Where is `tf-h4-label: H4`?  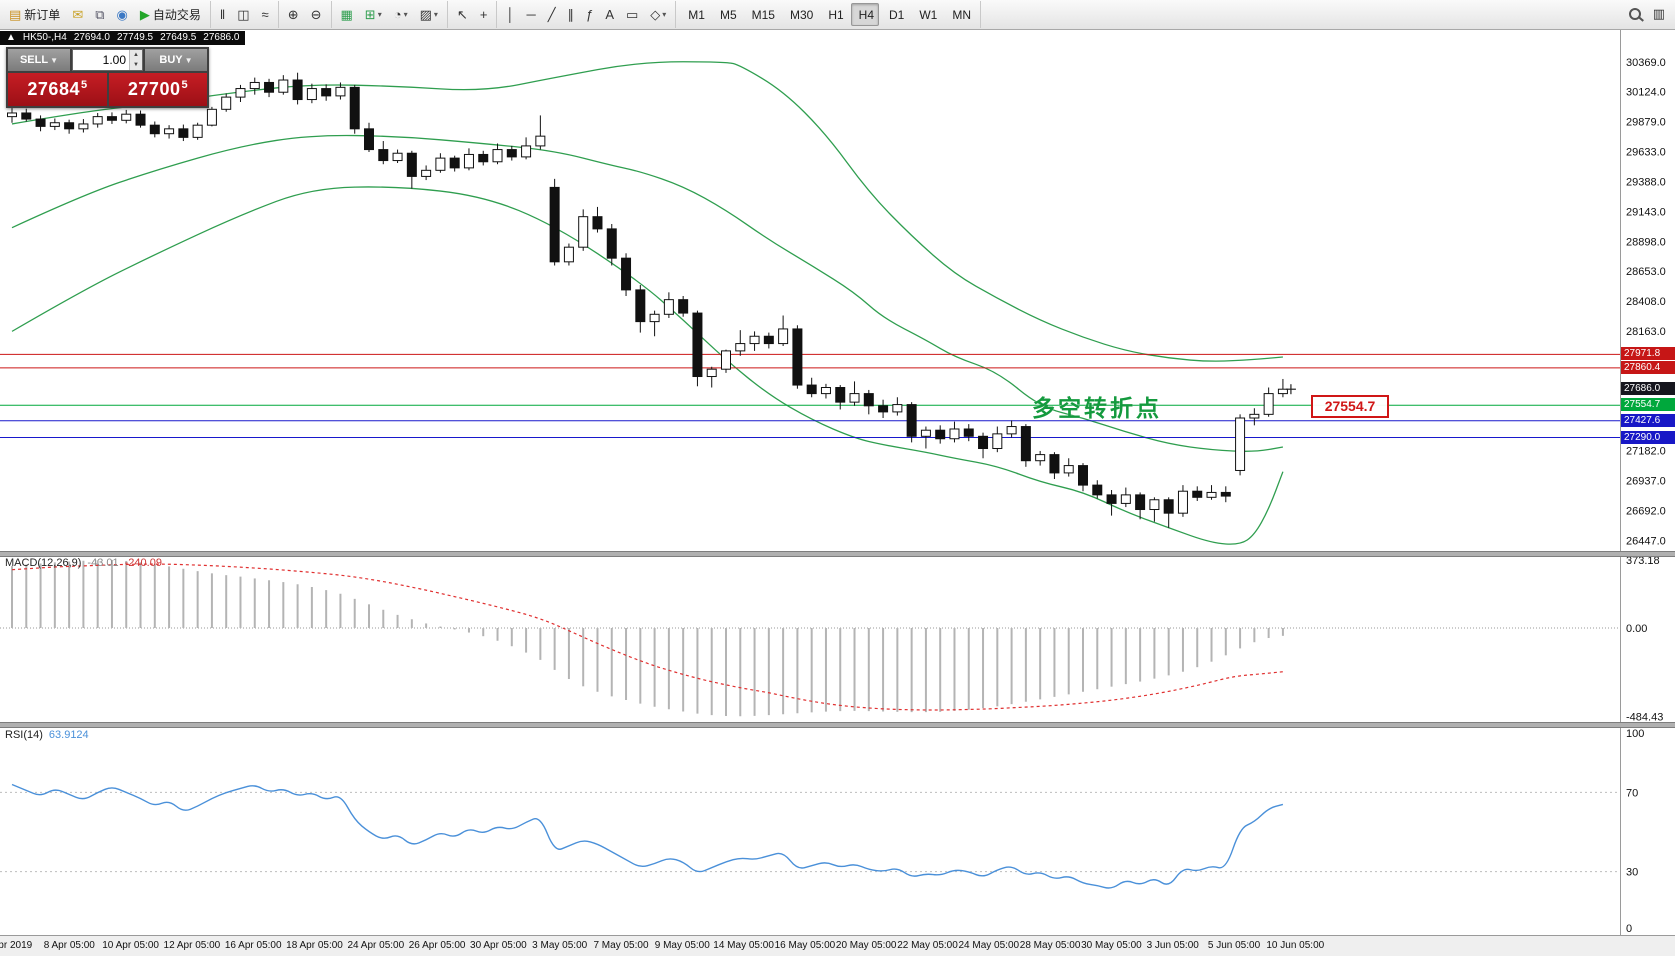 tf-h4-label: H4 is located at coordinates (866, 14).